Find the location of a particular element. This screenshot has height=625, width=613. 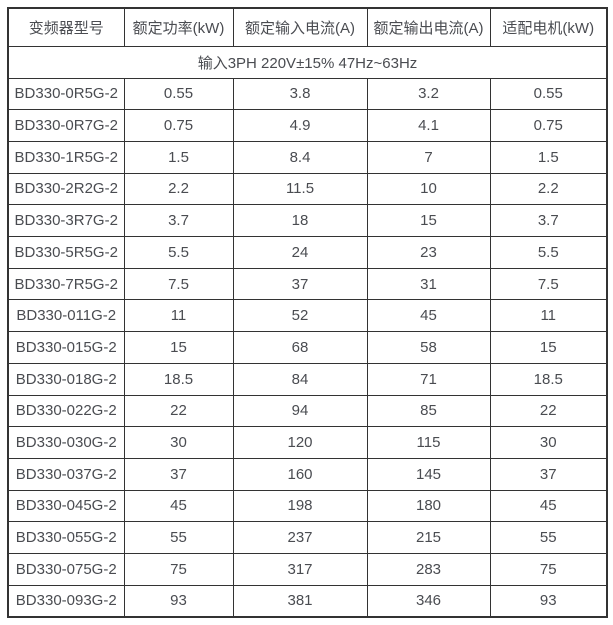

rated-power-cell: 5.5 is located at coordinates (178, 252).